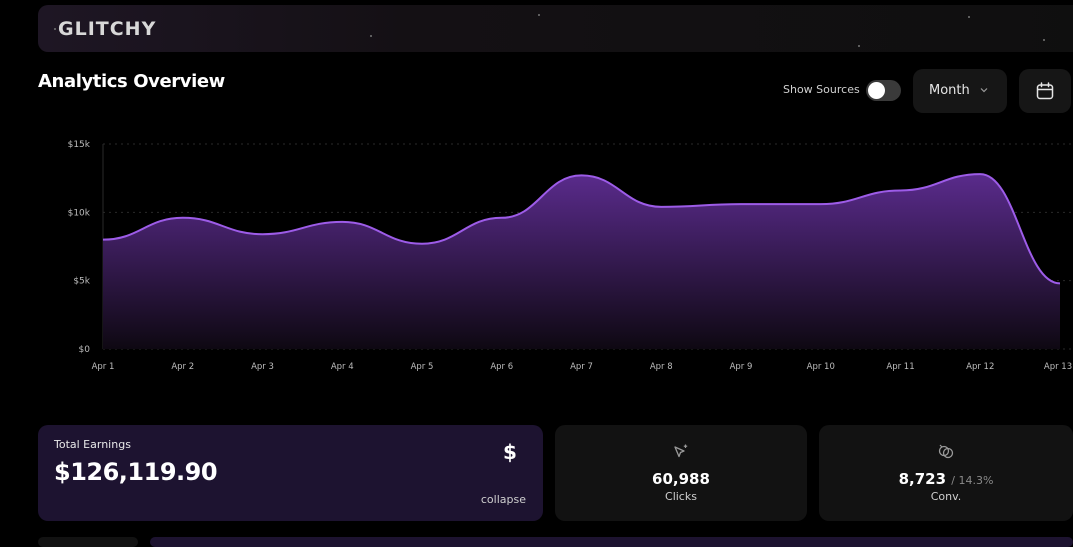  What do you see at coordinates (503, 499) in the screenshot?
I see `collapse-button: collapse` at bounding box center [503, 499].